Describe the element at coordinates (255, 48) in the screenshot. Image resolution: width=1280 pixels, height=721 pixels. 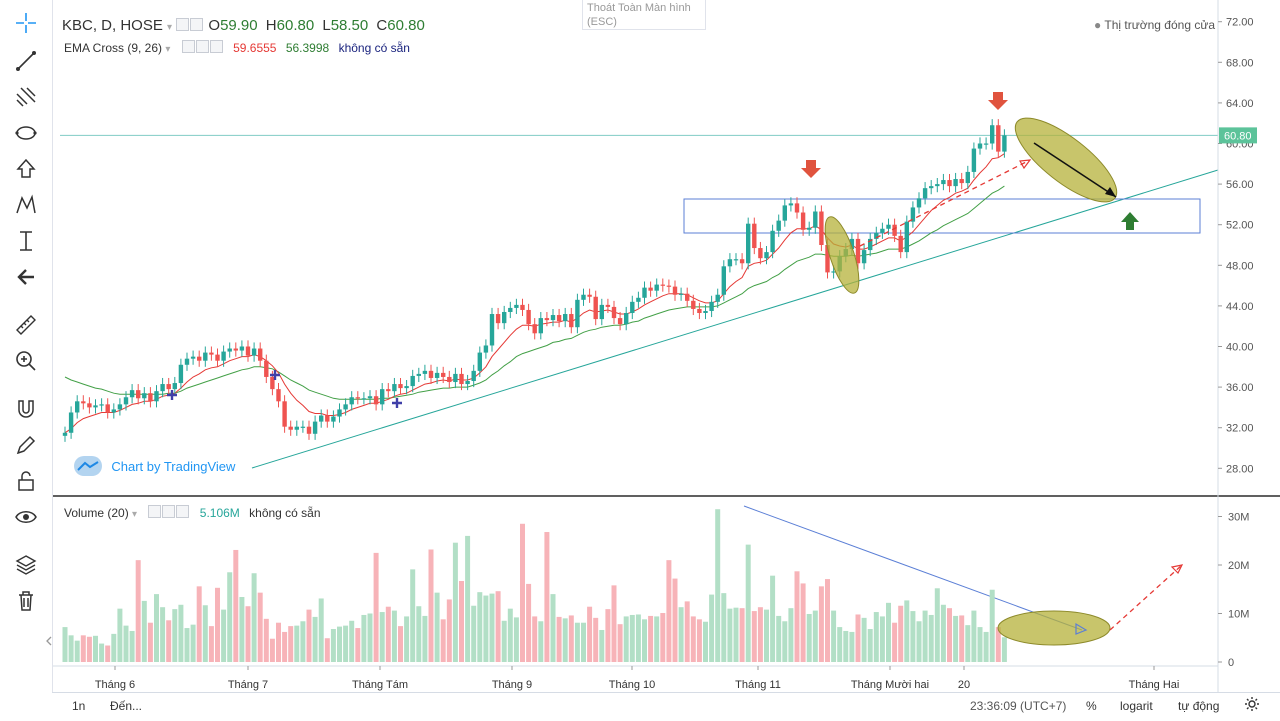
I see `ema-fast-value: 59.6555` at that location.